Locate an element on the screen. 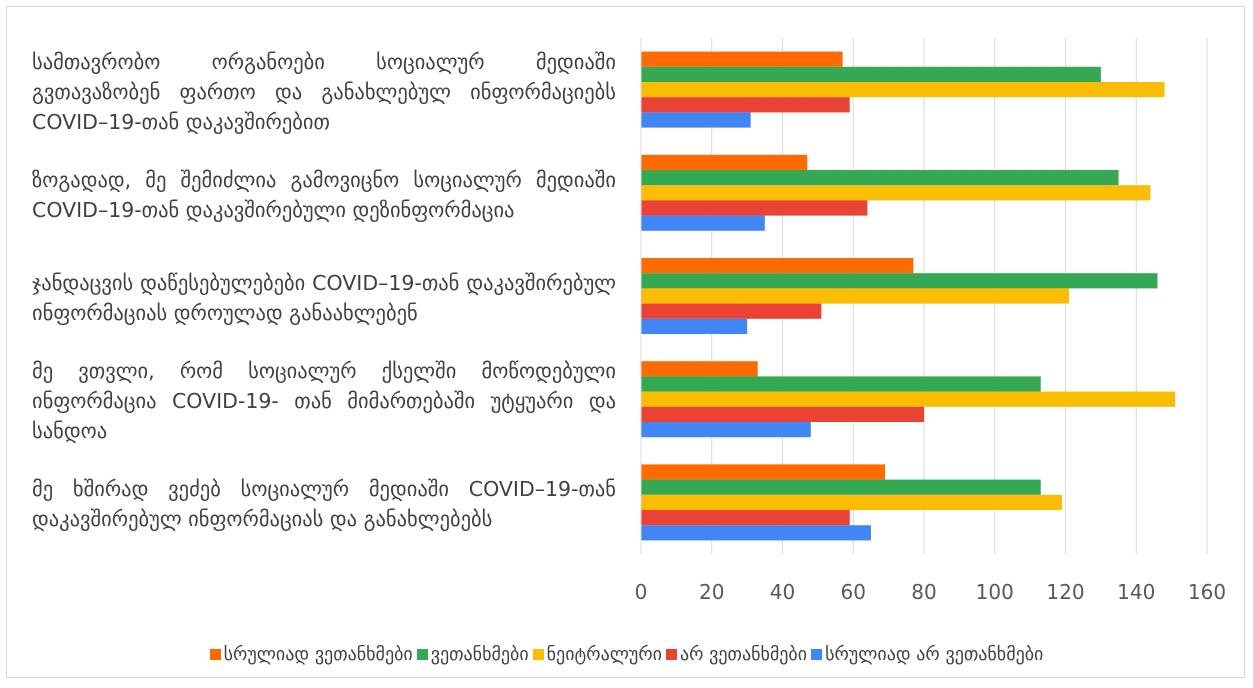 The height and width of the screenshot is (688, 1253). legend-item: არ ვეთანხმები is located at coordinates (736, 654).